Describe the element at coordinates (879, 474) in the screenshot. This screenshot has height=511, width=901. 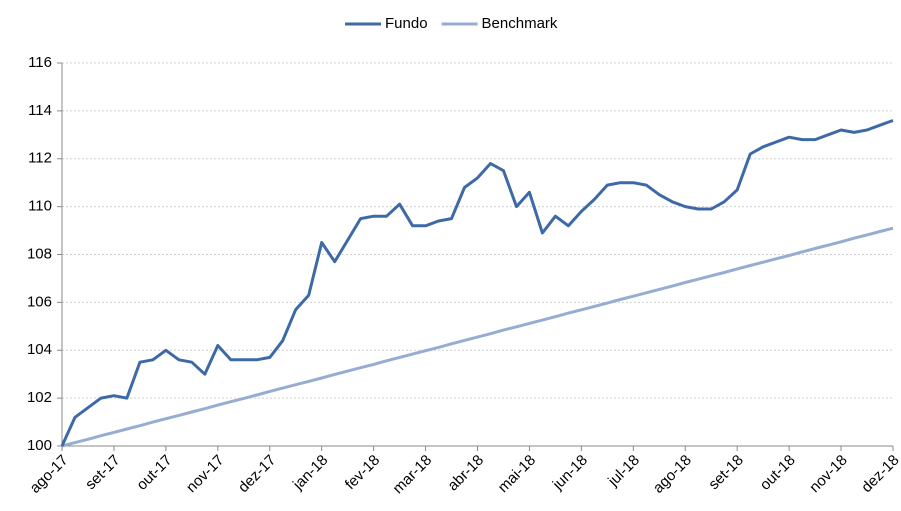
I see `x-tick-label: dez-18` at that location.